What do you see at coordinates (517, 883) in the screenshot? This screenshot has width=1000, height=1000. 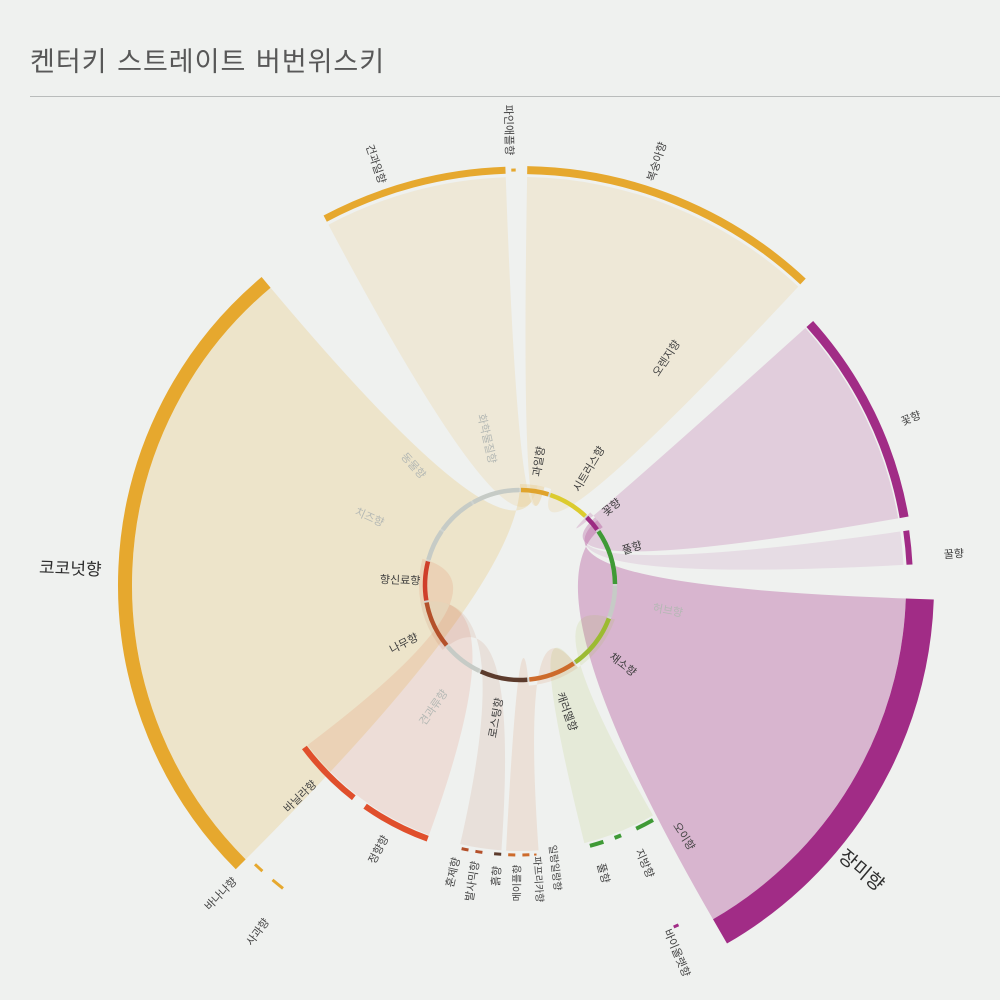 I see `outer-label: 메이플향` at bounding box center [517, 883].